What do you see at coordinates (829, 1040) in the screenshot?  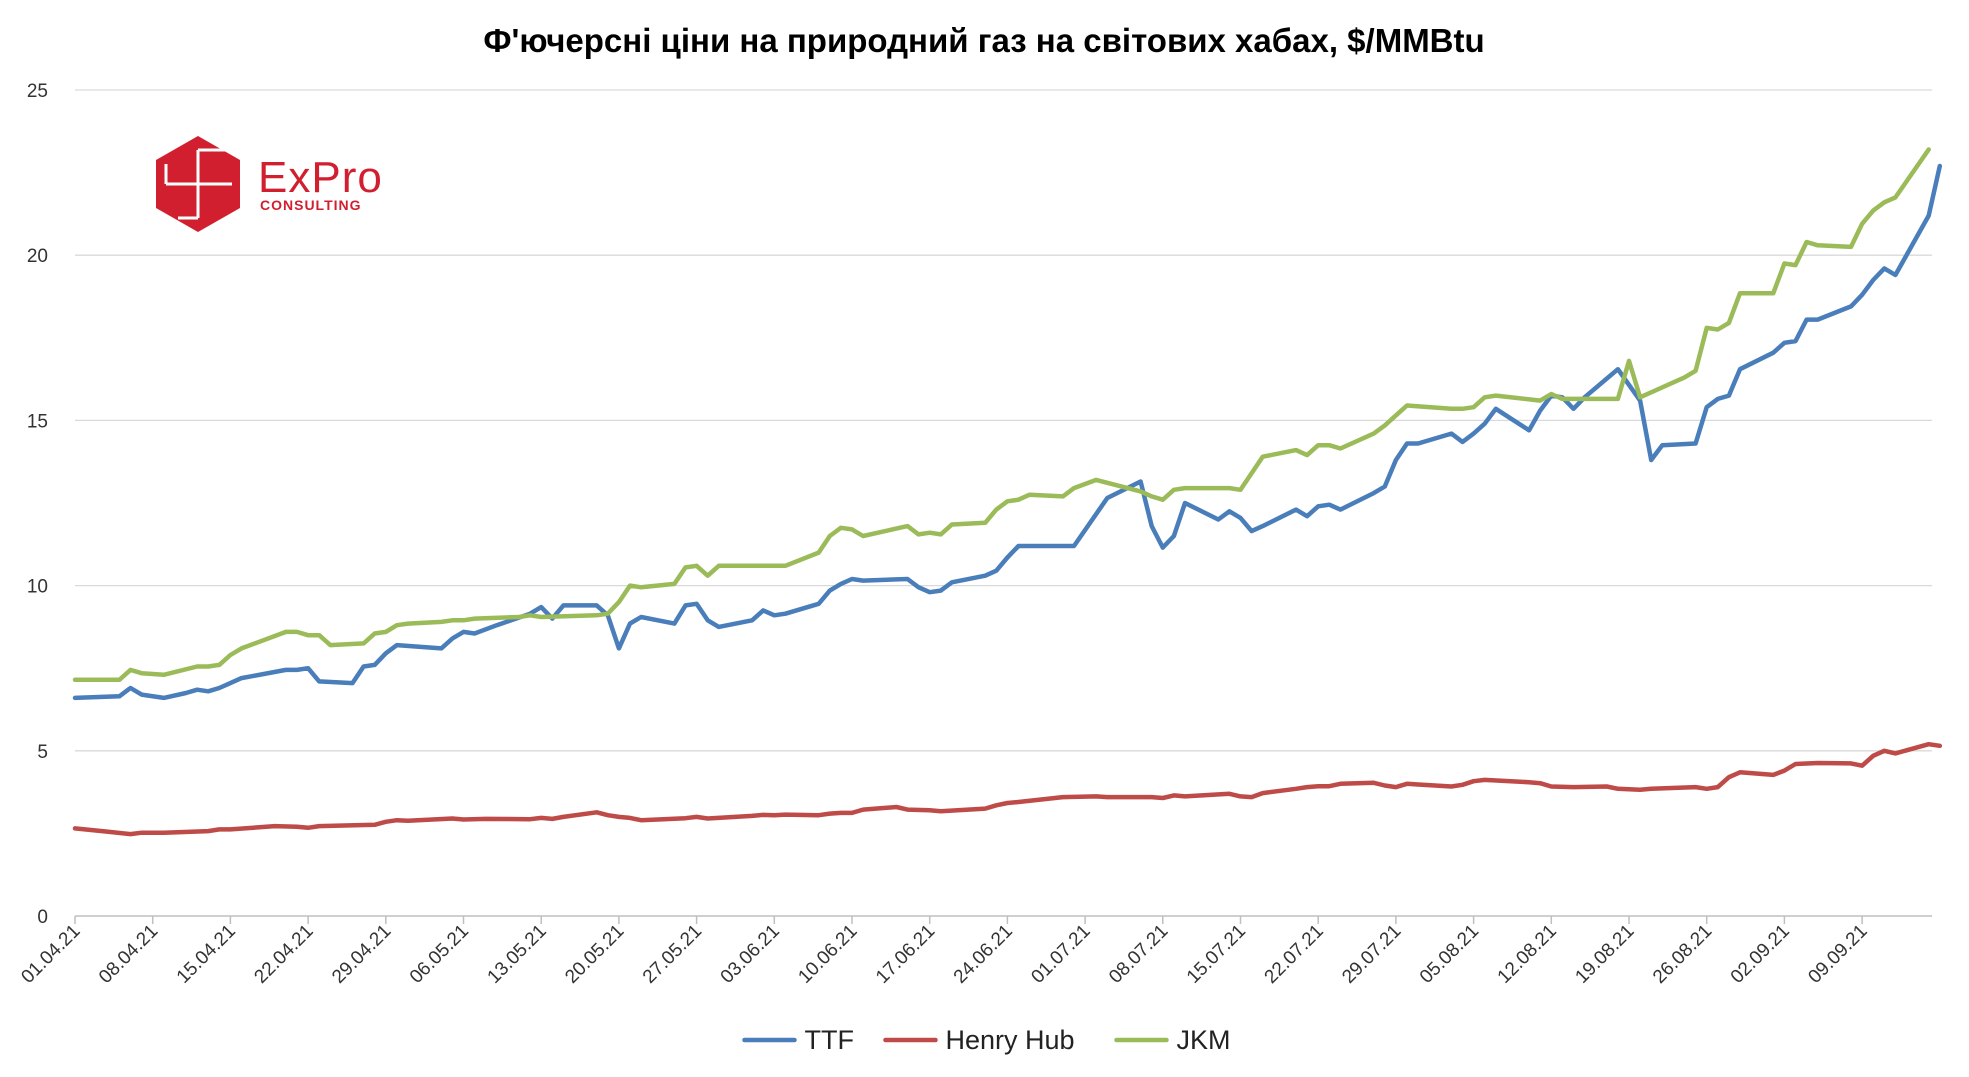 I see `legend-label: TTF` at bounding box center [829, 1040].